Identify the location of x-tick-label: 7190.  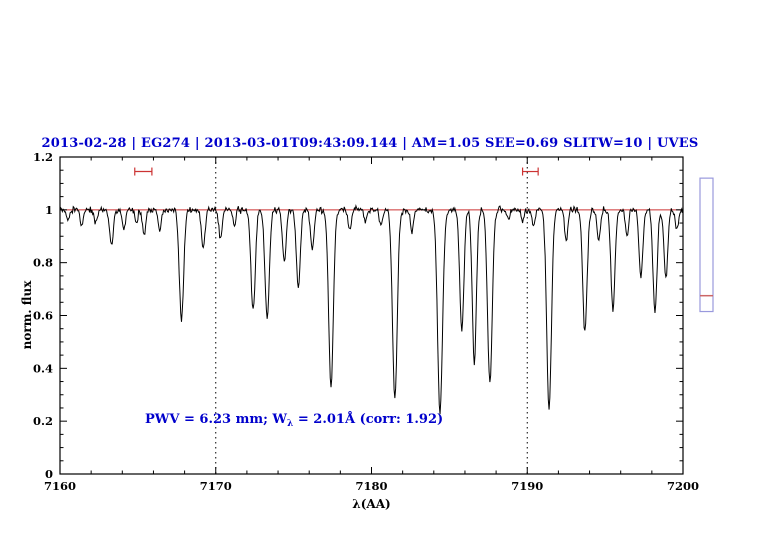
(527, 486).